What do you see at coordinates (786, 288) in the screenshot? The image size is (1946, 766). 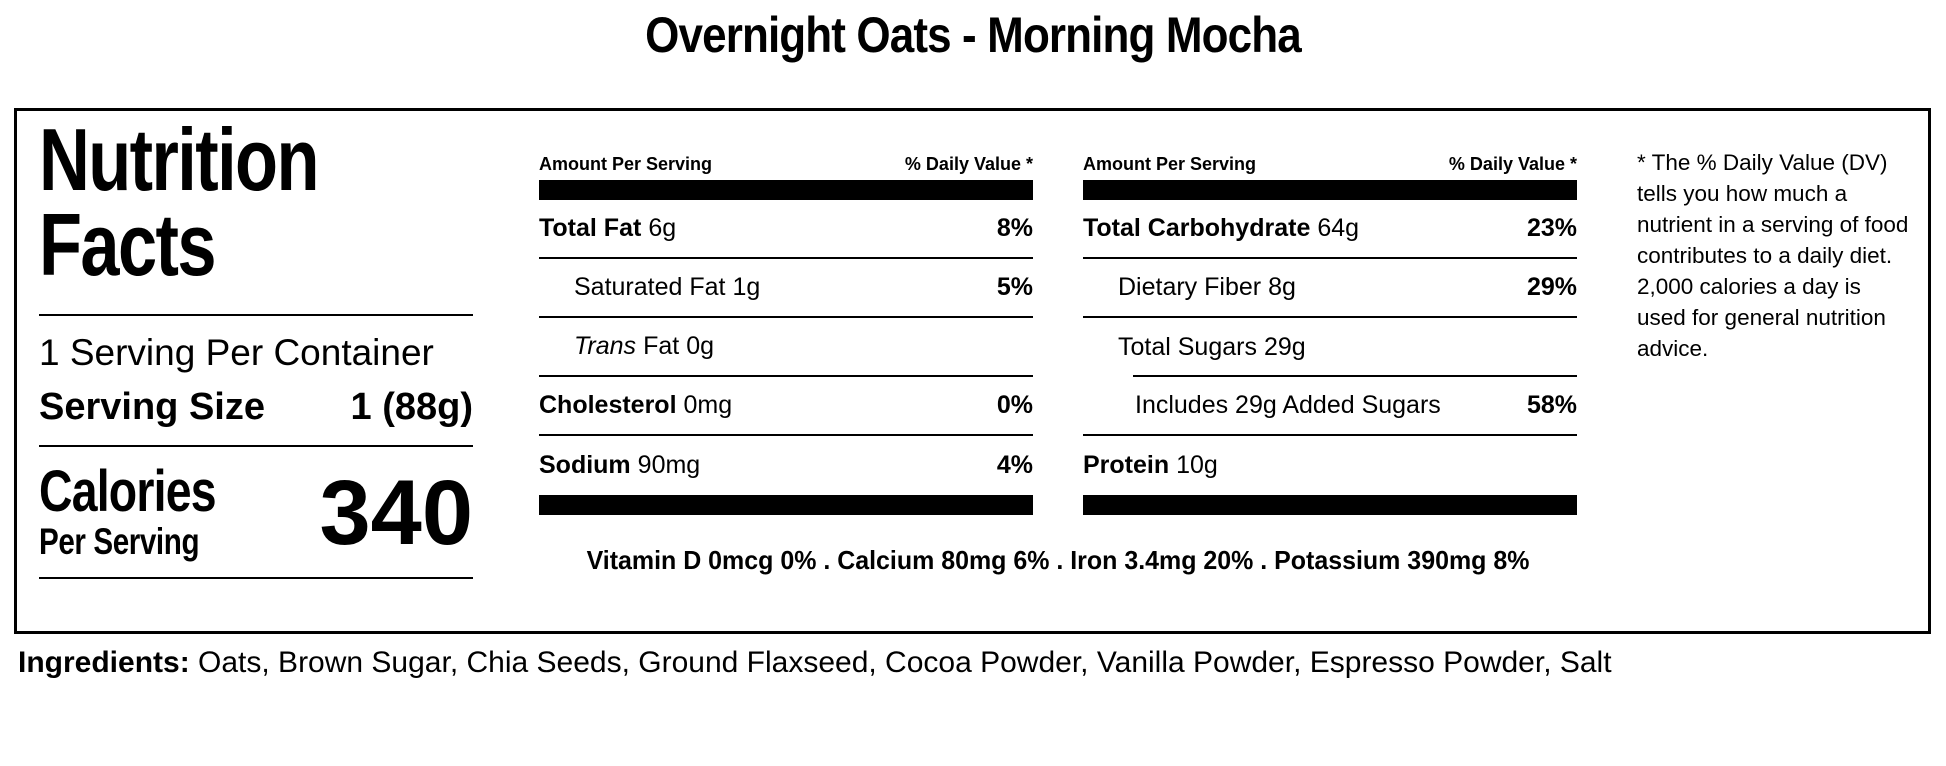 I see `nutrient-row-saturated-fat: Saturated Fat 1g 5%` at bounding box center [786, 288].